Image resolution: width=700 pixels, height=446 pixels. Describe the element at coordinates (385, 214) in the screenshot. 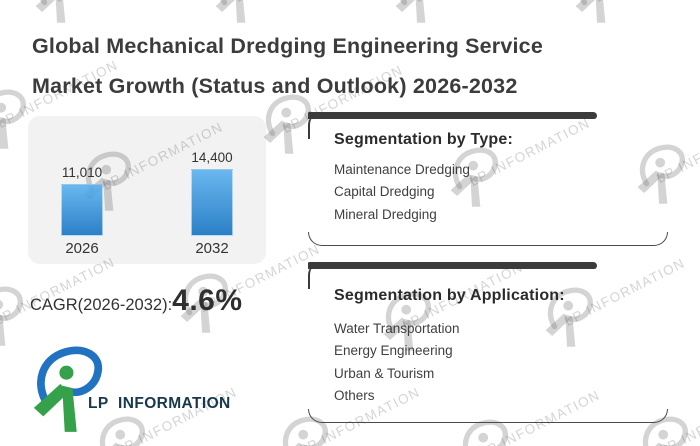

I see `list-item: Mineral Dredging` at that location.